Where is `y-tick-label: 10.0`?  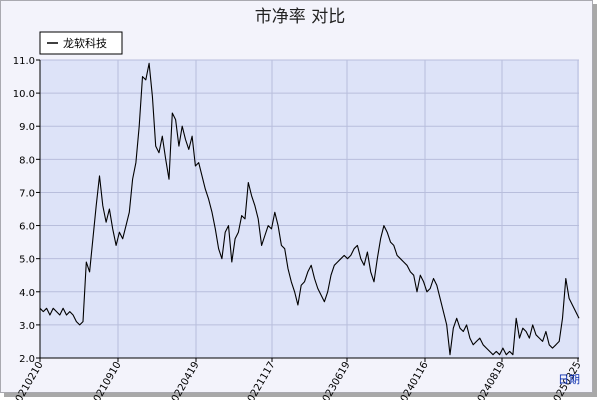
y-tick-label: 10.0 is located at coordinates (24, 94).